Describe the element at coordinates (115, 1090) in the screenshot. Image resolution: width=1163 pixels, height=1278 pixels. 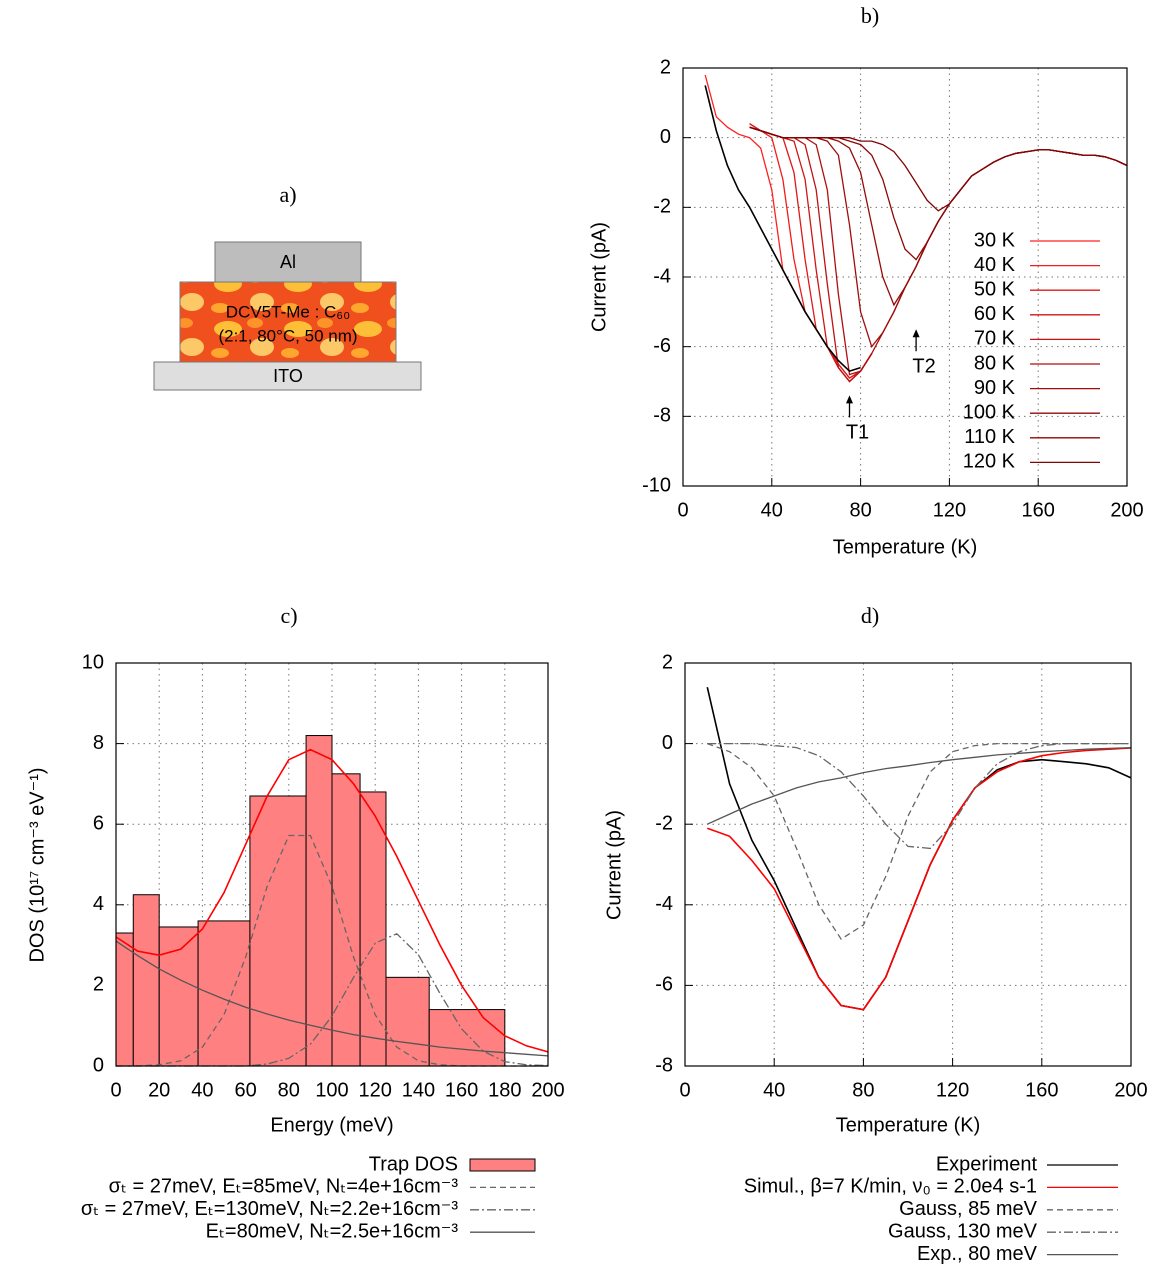
I see `x-tick-label: 0` at that location.